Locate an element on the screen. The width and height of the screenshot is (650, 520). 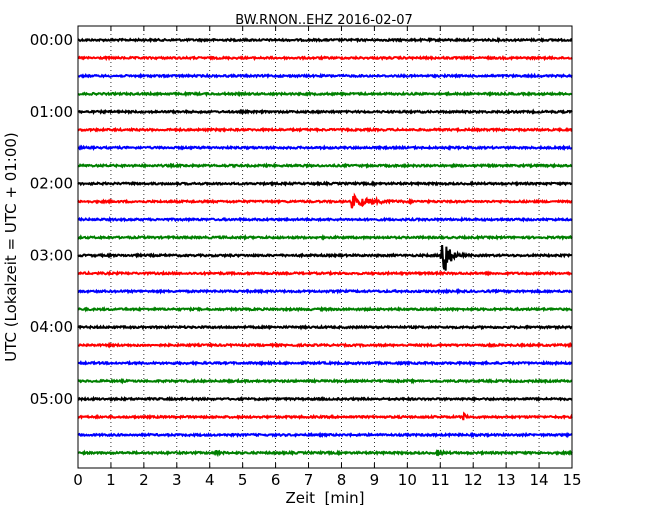
x-tick-label: 5 is located at coordinates (243, 480).